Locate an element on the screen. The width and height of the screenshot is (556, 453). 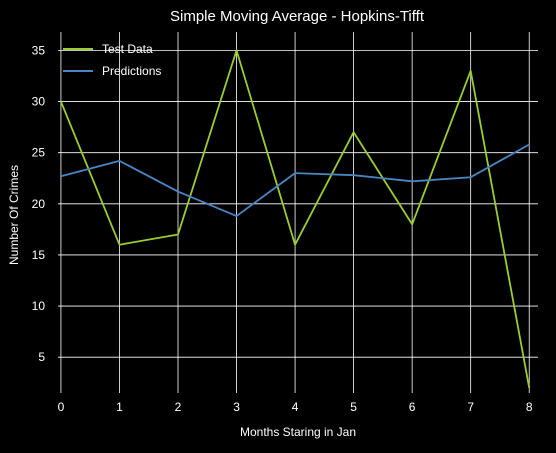
x-tick-label: 7 is located at coordinates (470, 407).